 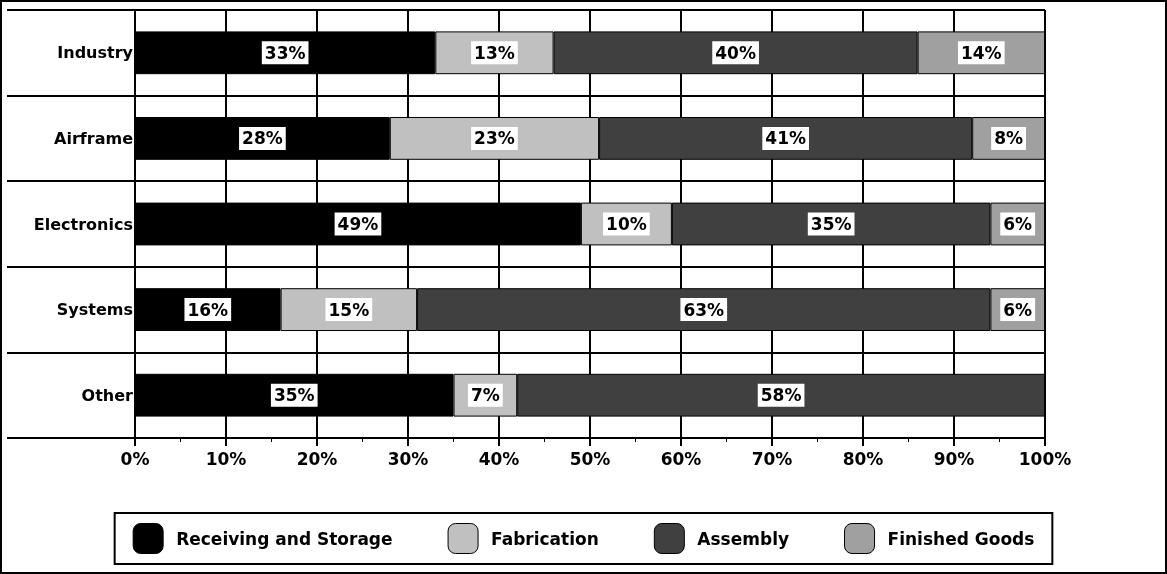 What do you see at coordinates (681, 458) in the screenshot?
I see `x-tick-label: 60%` at bounding box center [681, 458].